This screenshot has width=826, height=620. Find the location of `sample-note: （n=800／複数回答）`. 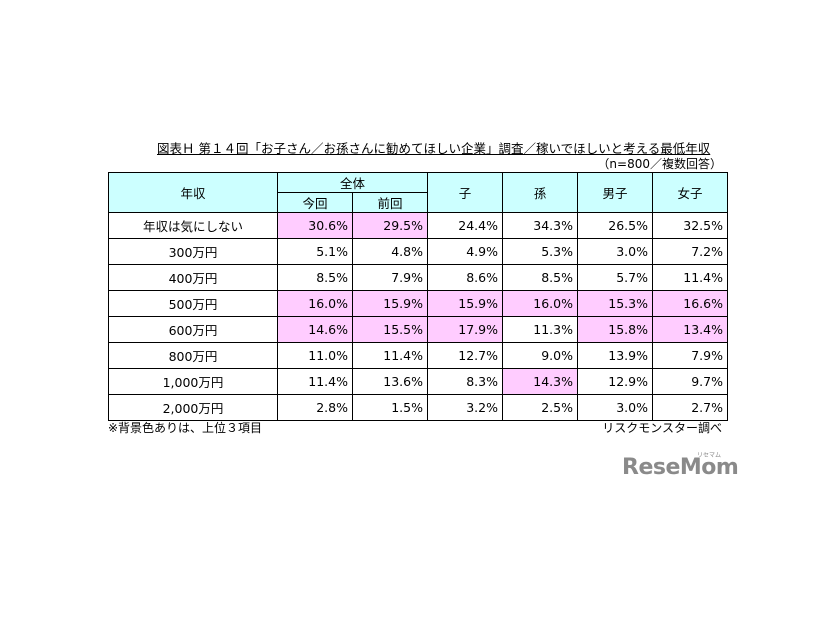

sample-note: （n=800／複数回答） is located at coordinates (659, 164).